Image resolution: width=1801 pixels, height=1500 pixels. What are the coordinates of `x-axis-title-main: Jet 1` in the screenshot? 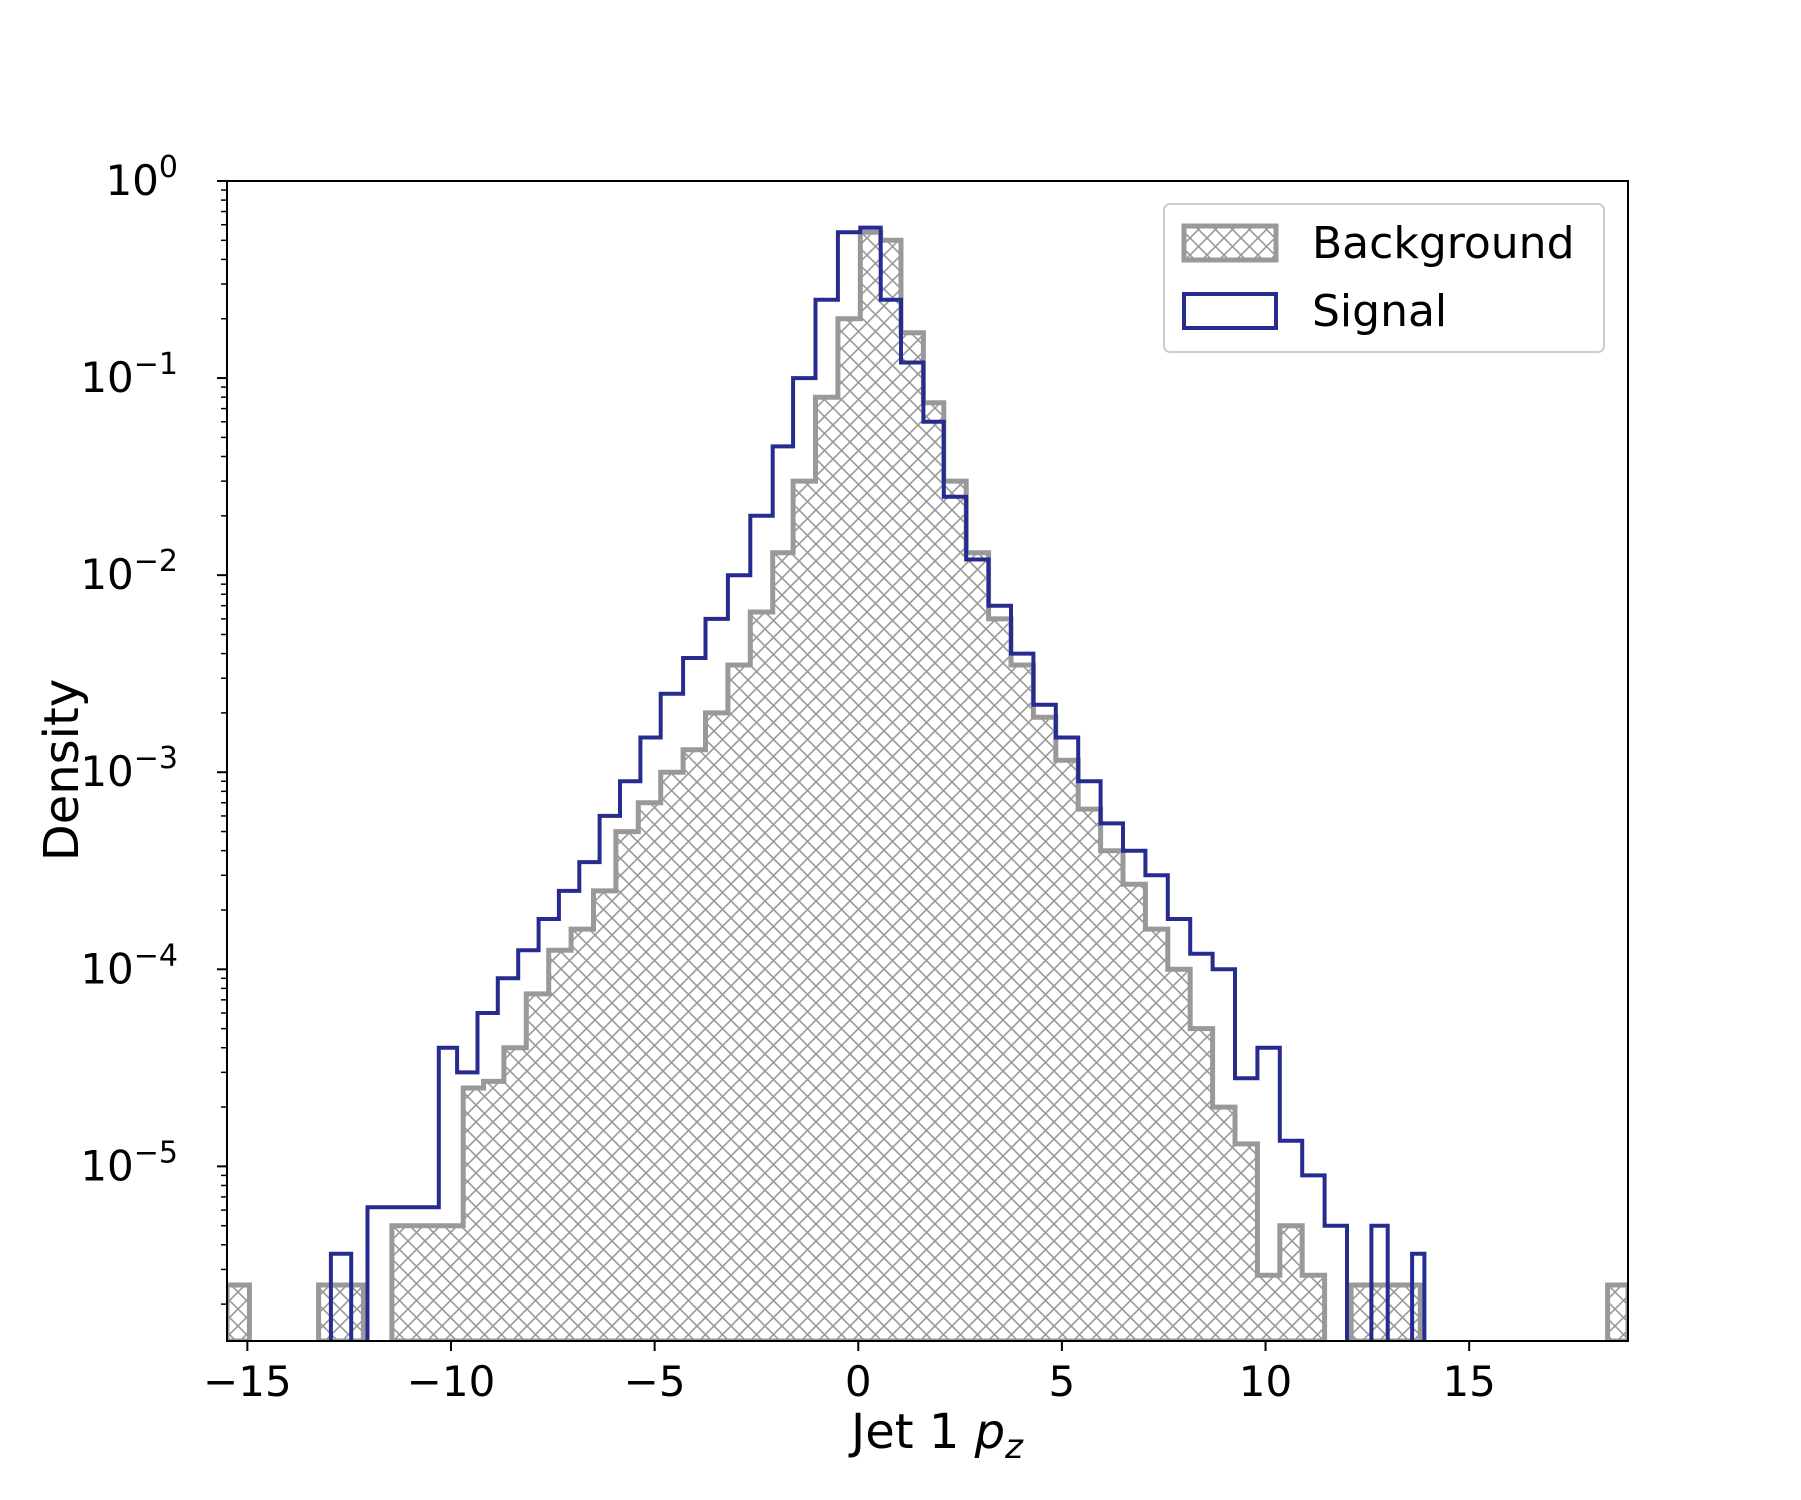 It's located at (911, 1432).